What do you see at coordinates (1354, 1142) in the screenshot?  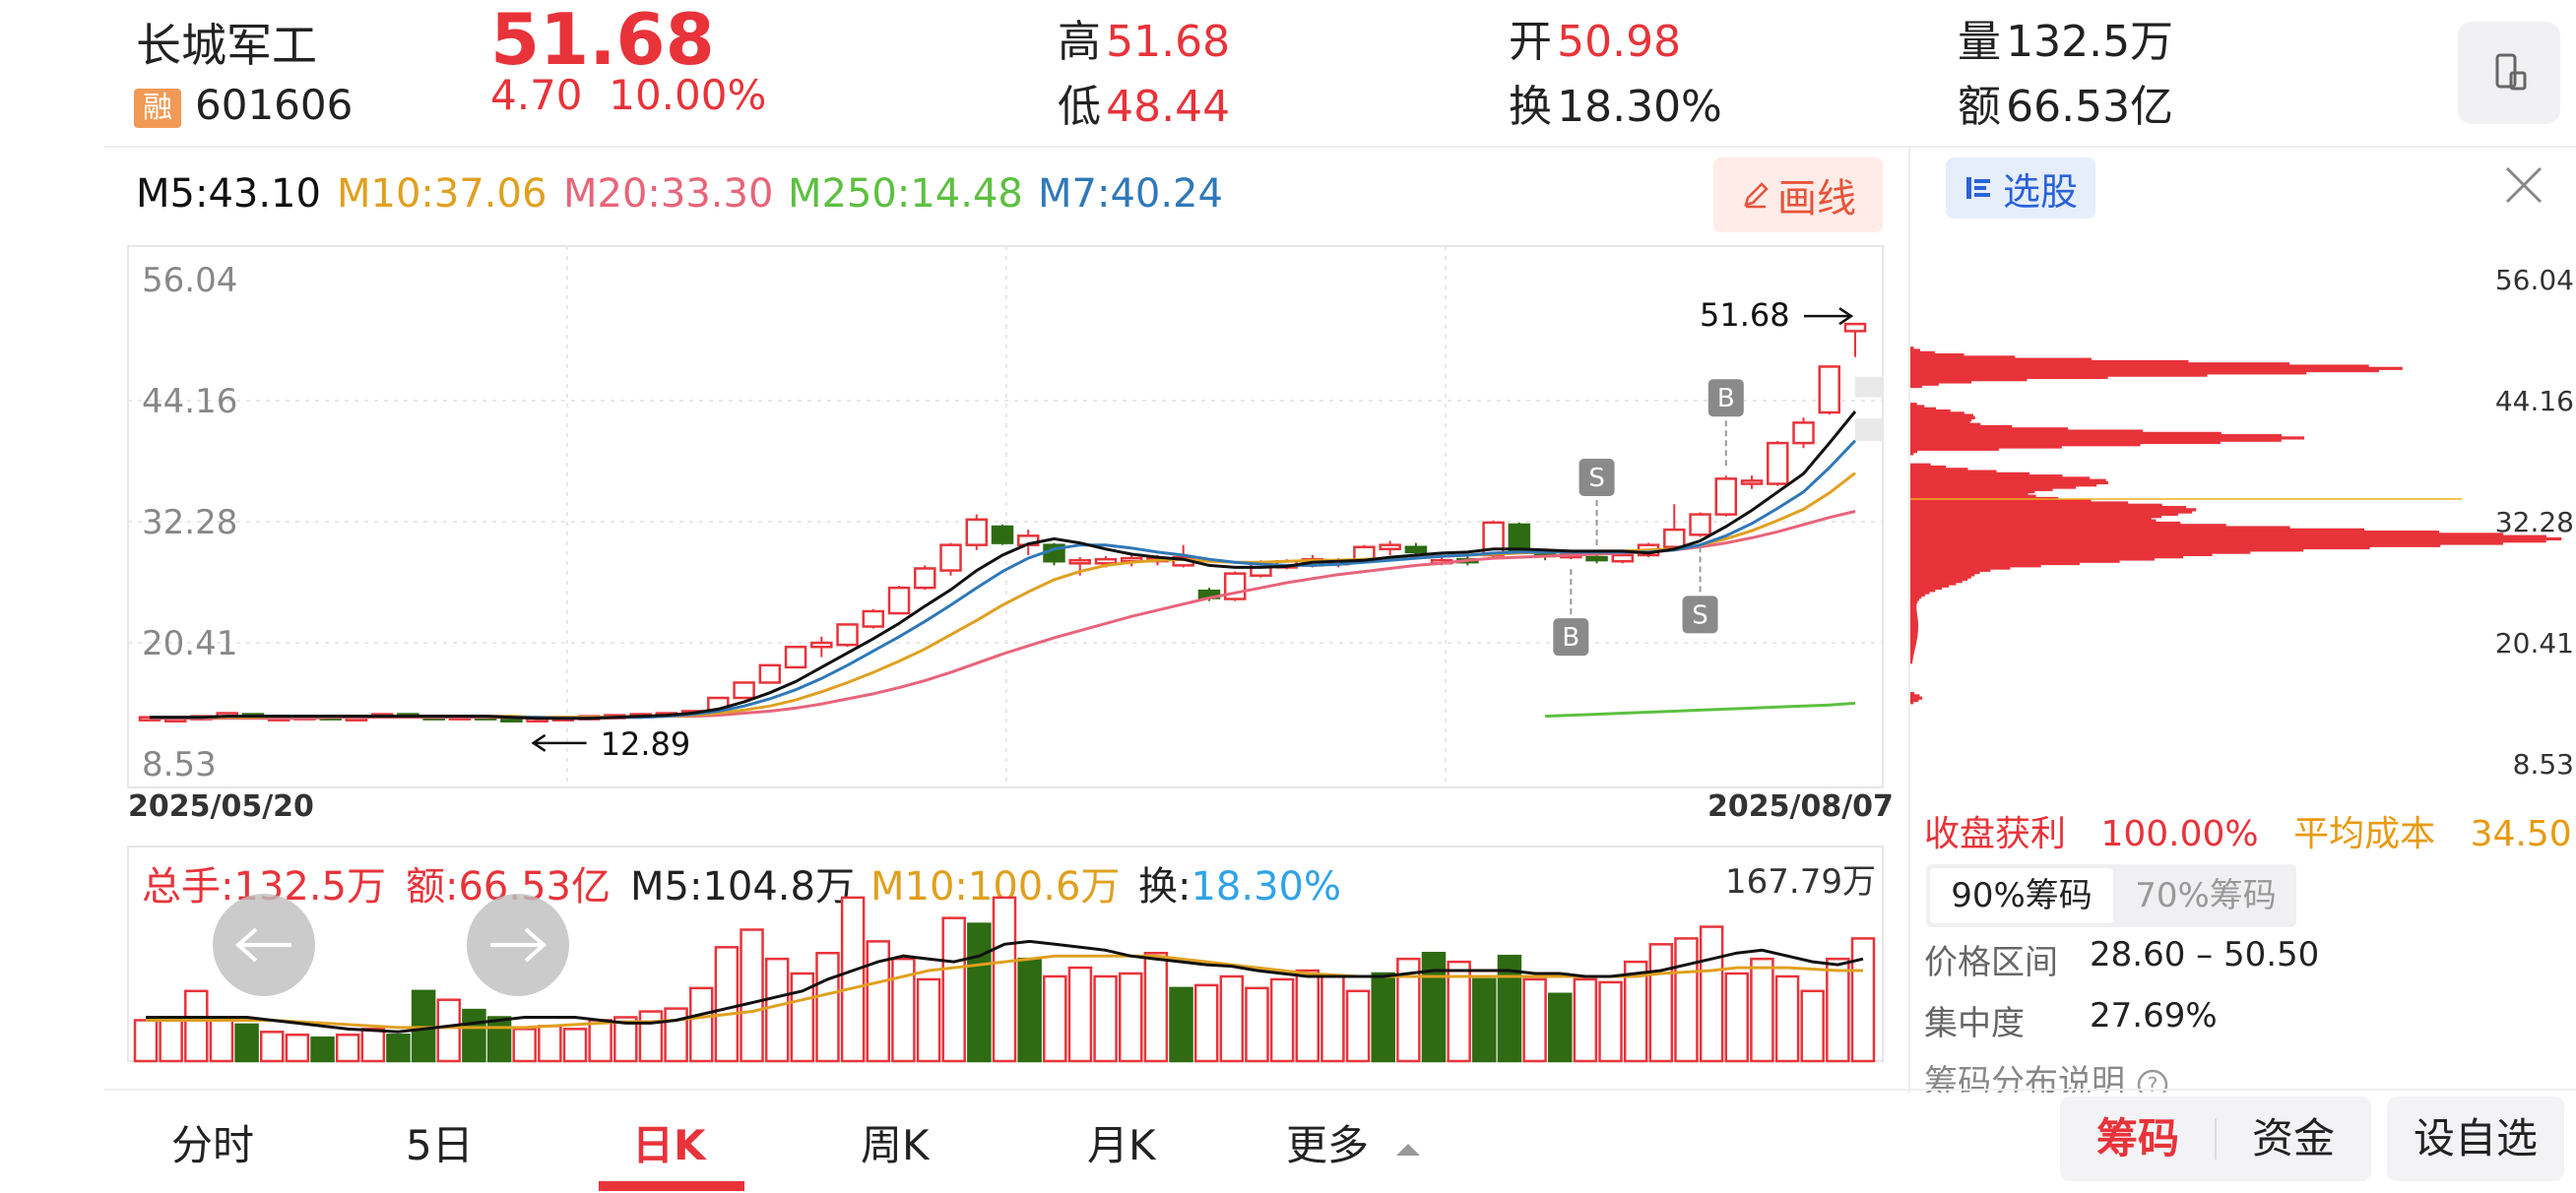 I see `tab-more: 更多` at bounding box center [1354, 1142].